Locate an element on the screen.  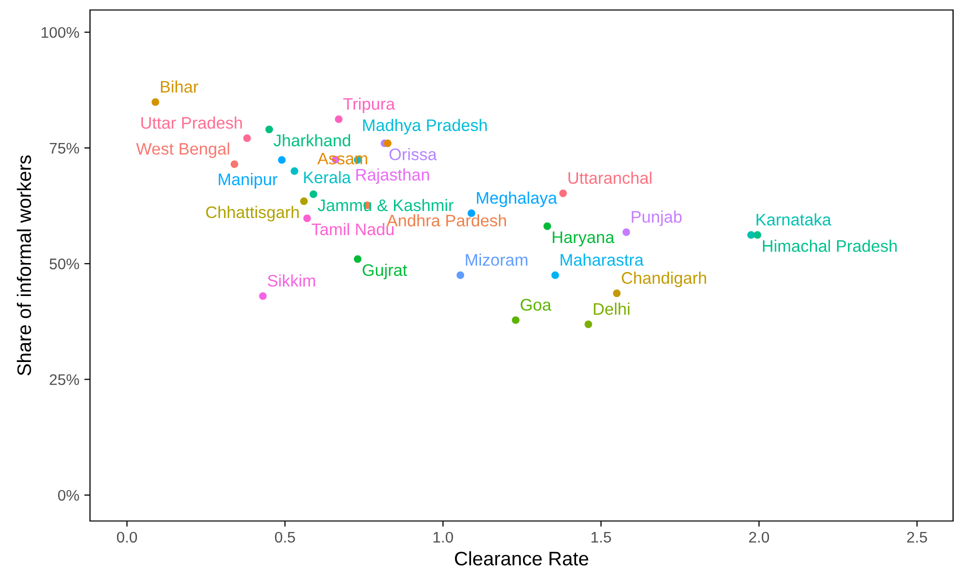
series-label: Kerala is located at coordinates (327, 177).